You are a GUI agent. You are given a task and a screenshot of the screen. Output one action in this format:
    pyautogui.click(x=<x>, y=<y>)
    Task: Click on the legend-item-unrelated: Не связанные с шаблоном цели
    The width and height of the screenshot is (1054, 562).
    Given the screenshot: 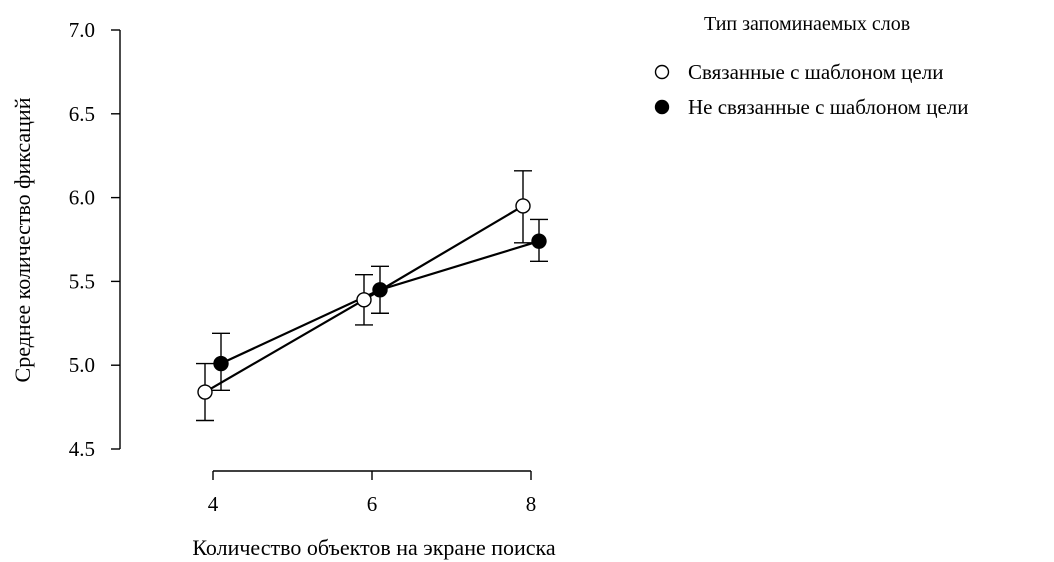 What is the action you would take?
    pyautogui.click(x=811, y=107)
    